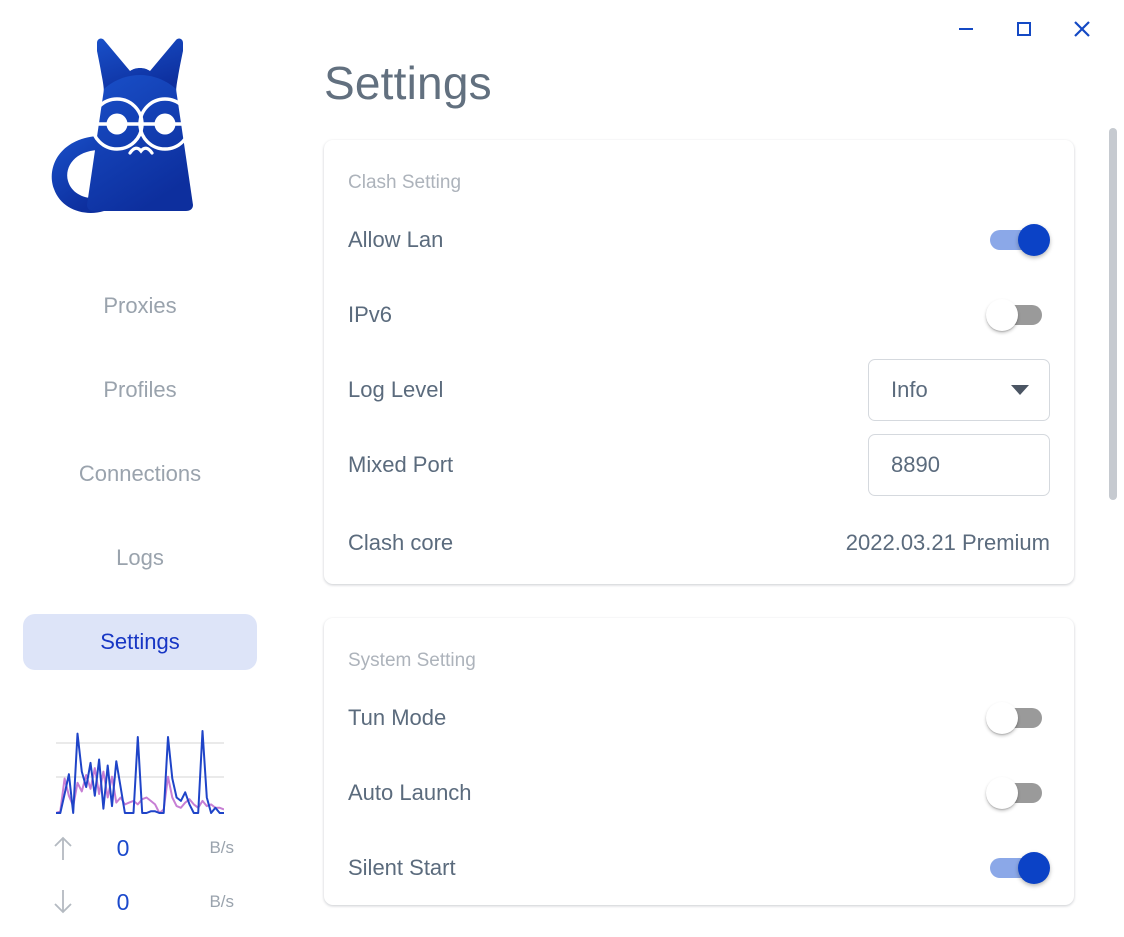 The height and width of the screenshot is (937, 1124). Describe the element at coordinates (412, 660) in the screenshot. I see `card-title: System Setting` at that location.